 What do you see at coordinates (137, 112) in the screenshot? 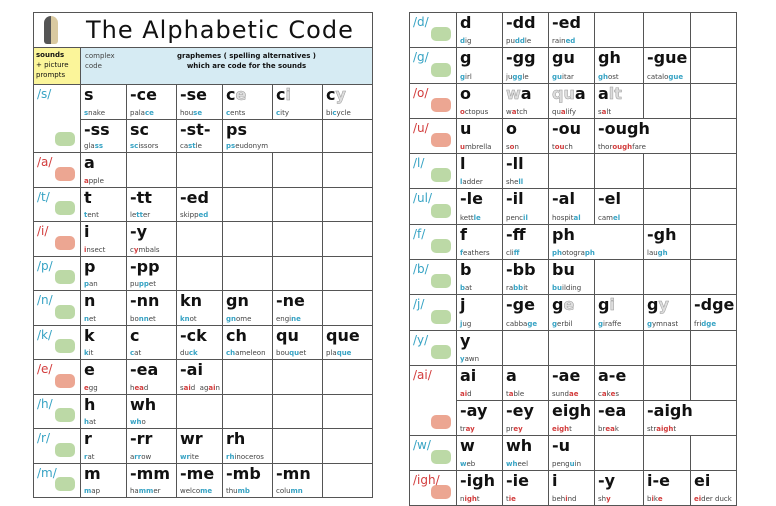
I see `word-text: pala` at bounding box center [137, 112].